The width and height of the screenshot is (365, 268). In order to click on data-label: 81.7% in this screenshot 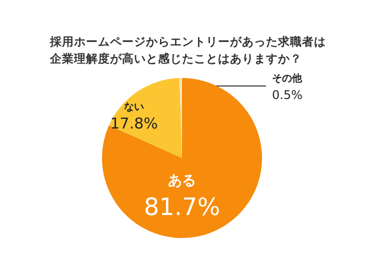, I will do `click(182, 207)`.